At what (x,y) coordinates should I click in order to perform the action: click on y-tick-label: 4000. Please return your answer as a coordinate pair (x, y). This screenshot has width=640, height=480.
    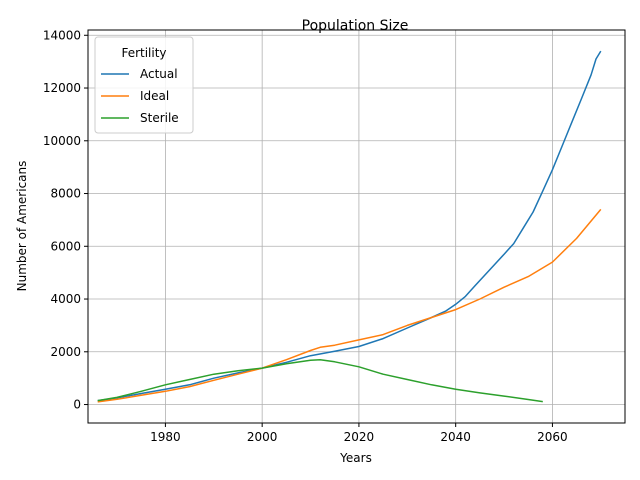
    Looking at the image, I should click on (65, 299).